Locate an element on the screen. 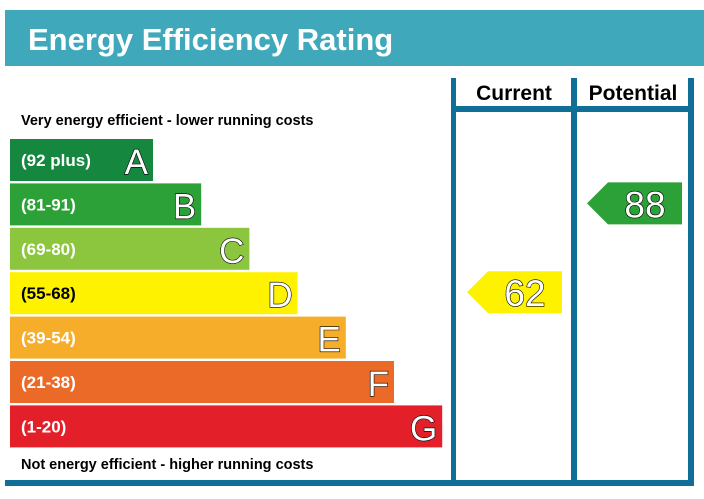  band-letter: D is located at coordinates (279, 295).